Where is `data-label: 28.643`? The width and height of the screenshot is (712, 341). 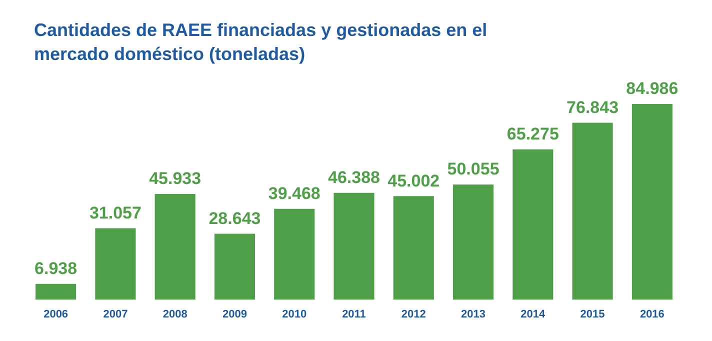 data-label: 28.643 is located at coordinates (234, 218).